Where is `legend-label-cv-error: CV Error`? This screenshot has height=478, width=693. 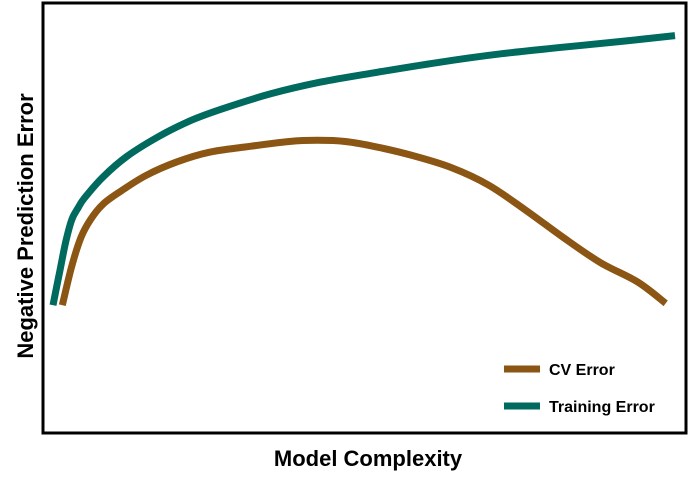 legend-label-cv-error: CV Error is located at coordinates (582, 370).